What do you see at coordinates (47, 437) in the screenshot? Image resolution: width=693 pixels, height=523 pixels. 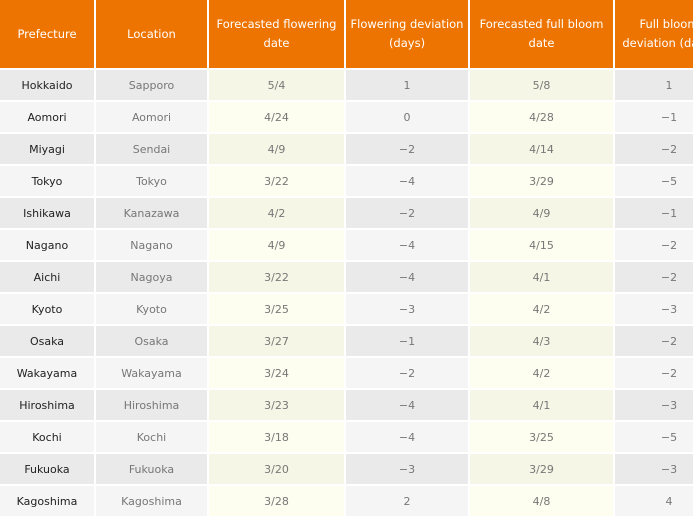 I see `cell-prefecture: Kochi` at bounding box center [47, 437].